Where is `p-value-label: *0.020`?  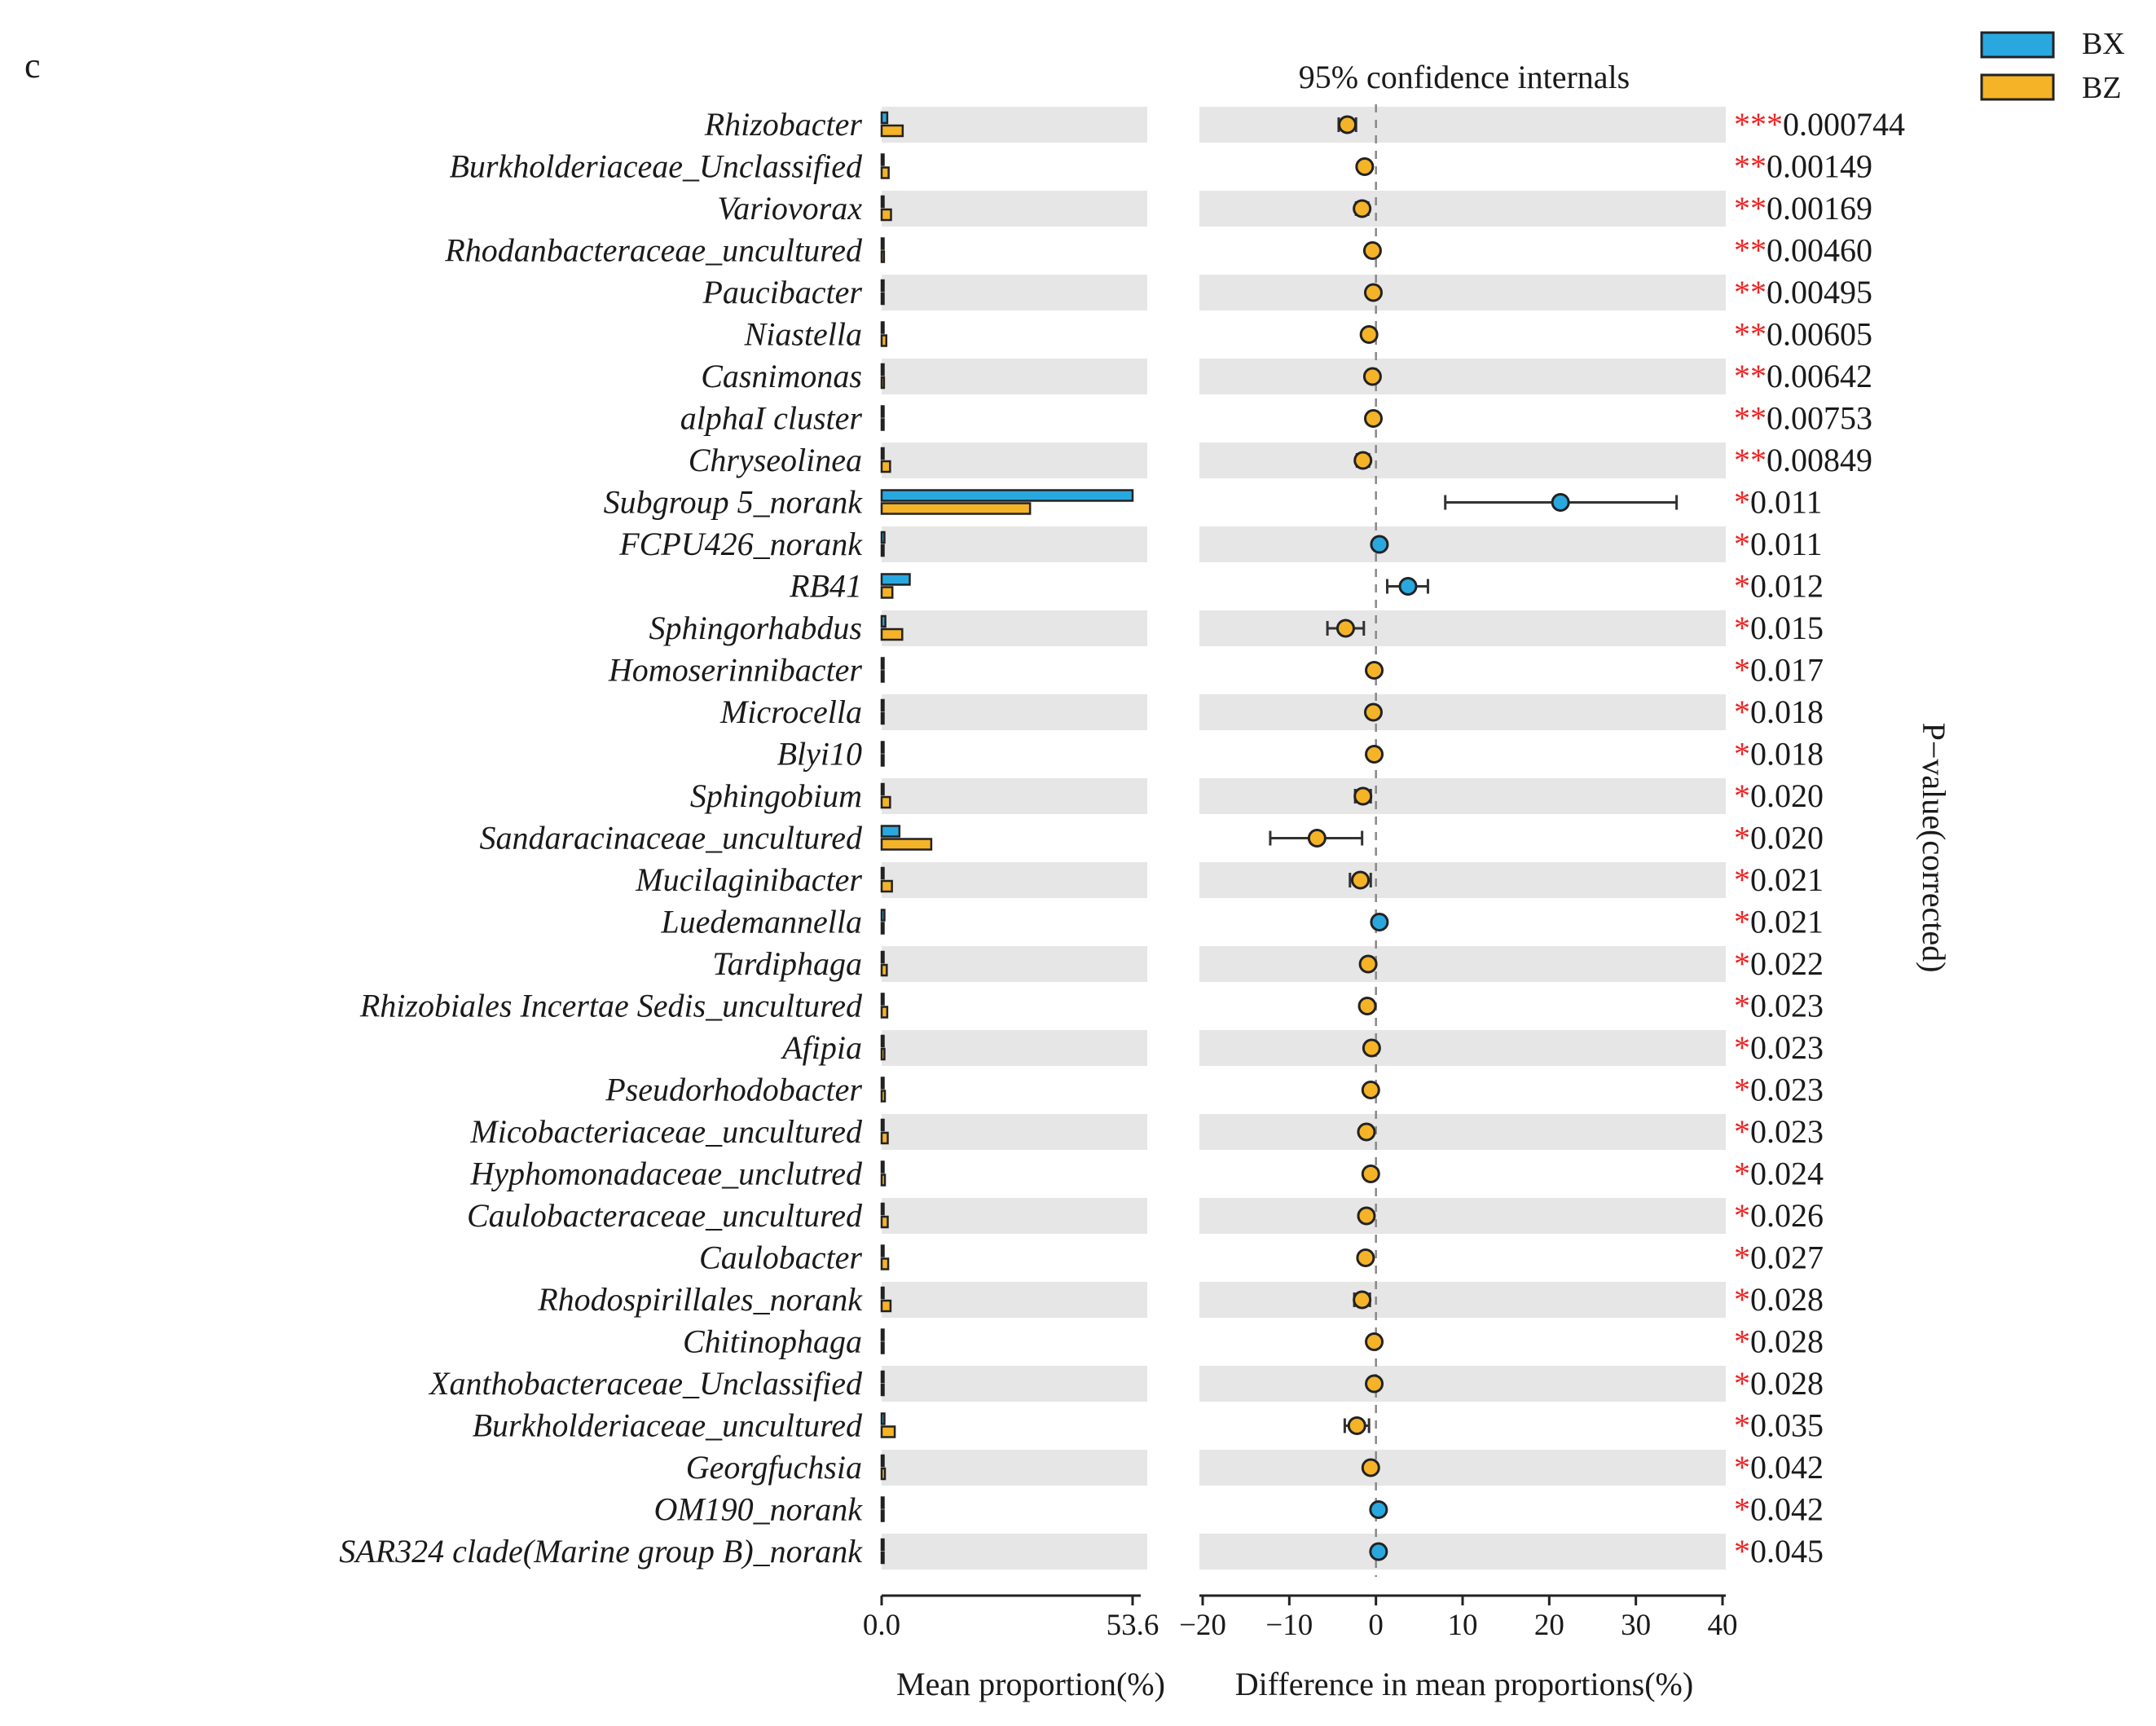
p-value-label: *0.020 is located at coordinates (1779, 838).